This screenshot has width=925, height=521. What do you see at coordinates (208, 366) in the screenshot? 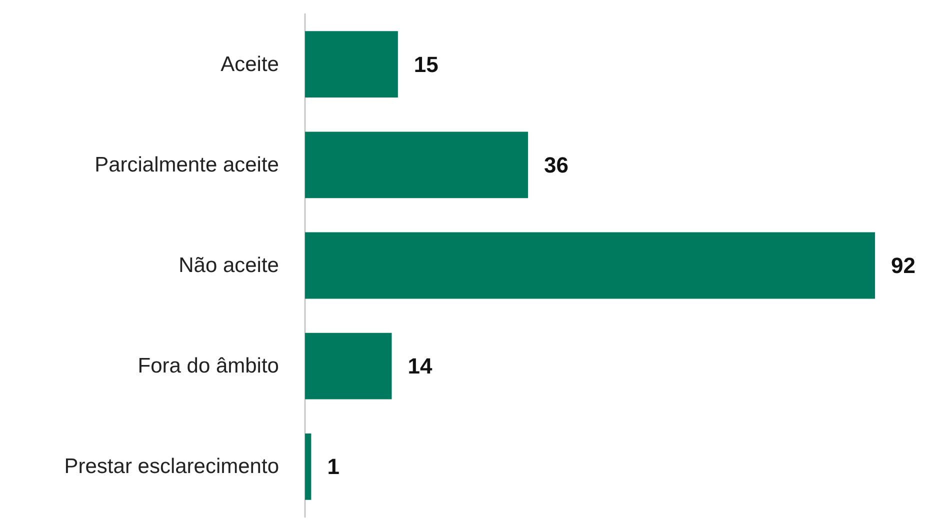
I see `y-tick-label: Fora do âmbito` at bounding box center [208, 366].